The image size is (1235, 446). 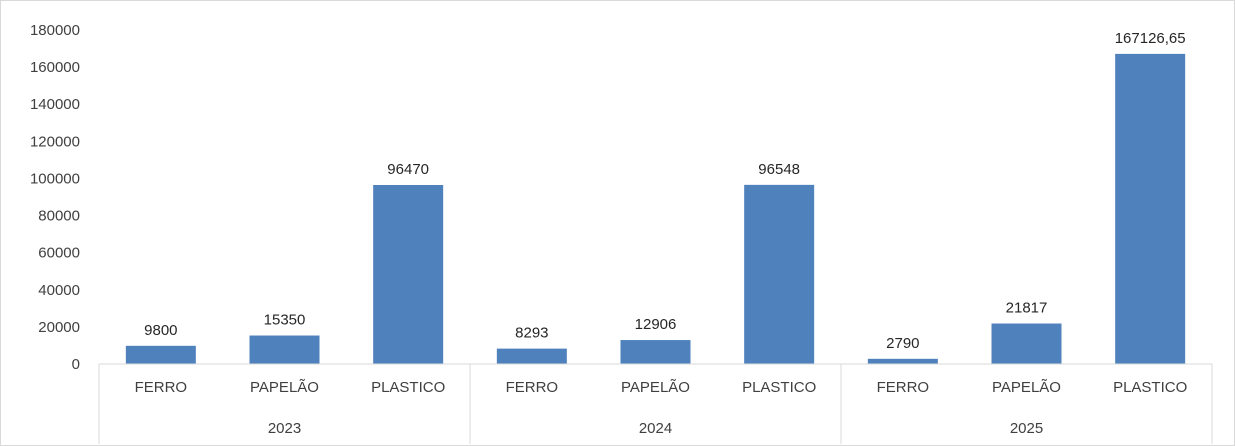 What do you see at coordinates (55, 67) in the screenshot?
I see `y-tick-label: 160000` at bounding box center [55, 67].